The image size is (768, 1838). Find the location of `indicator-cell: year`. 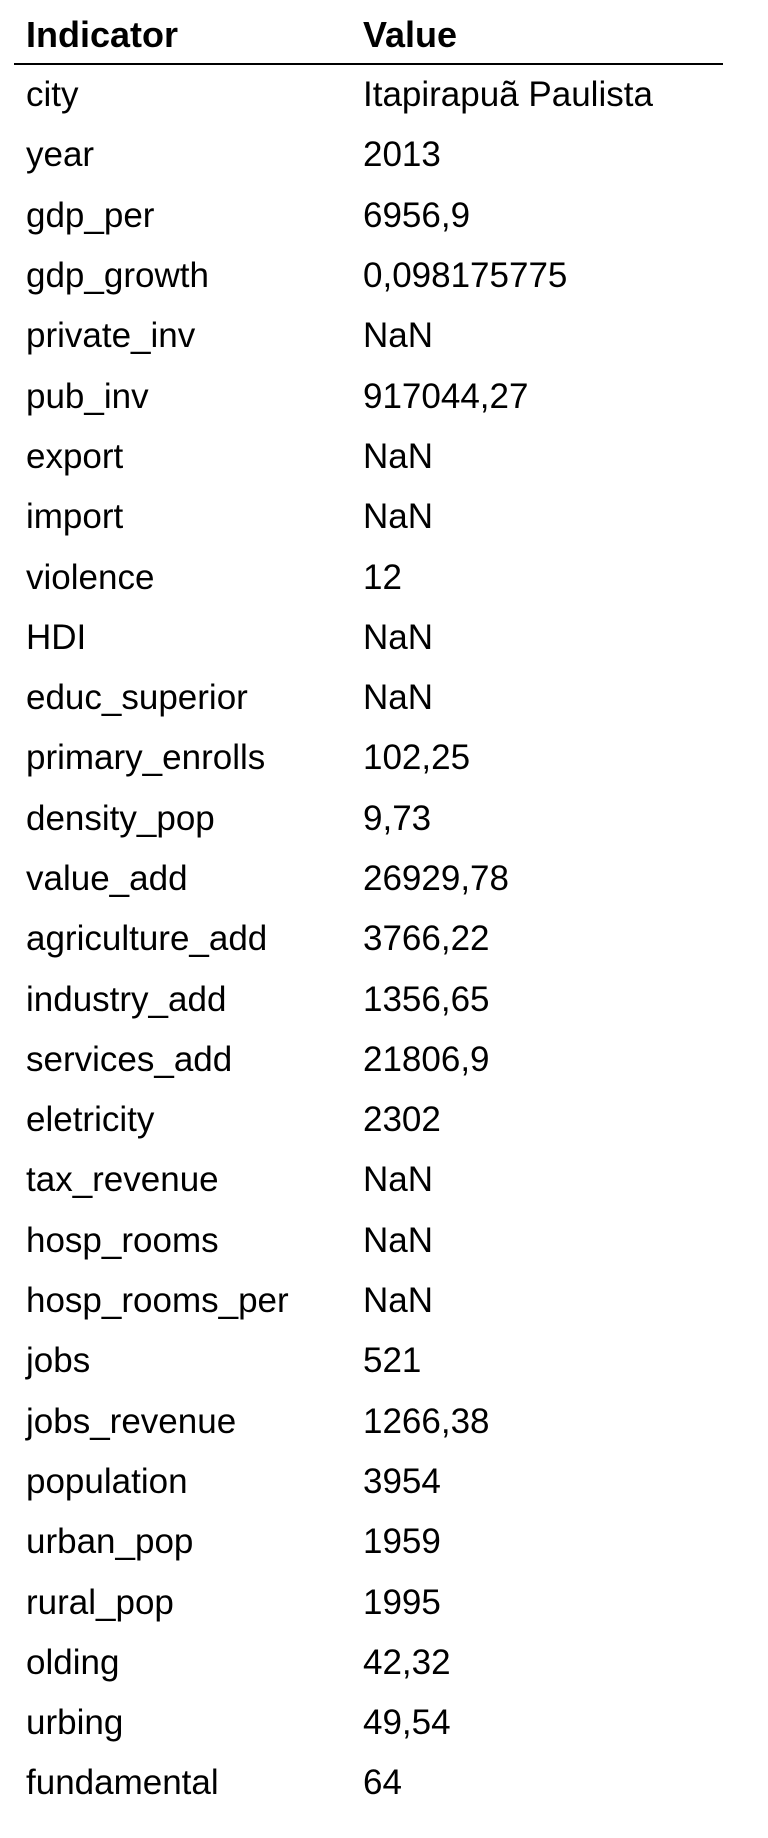

indicator-cell: year is located at coordinates (60, 155).